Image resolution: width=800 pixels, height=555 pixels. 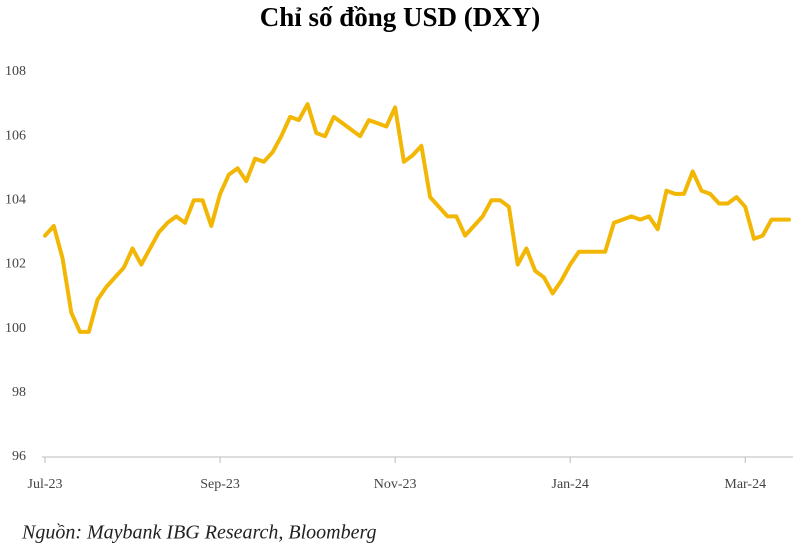 What do you see at coordinates (15, 264) in the screenshot?
I see `y-tick-label: 102` at bounding box center [15, 264].